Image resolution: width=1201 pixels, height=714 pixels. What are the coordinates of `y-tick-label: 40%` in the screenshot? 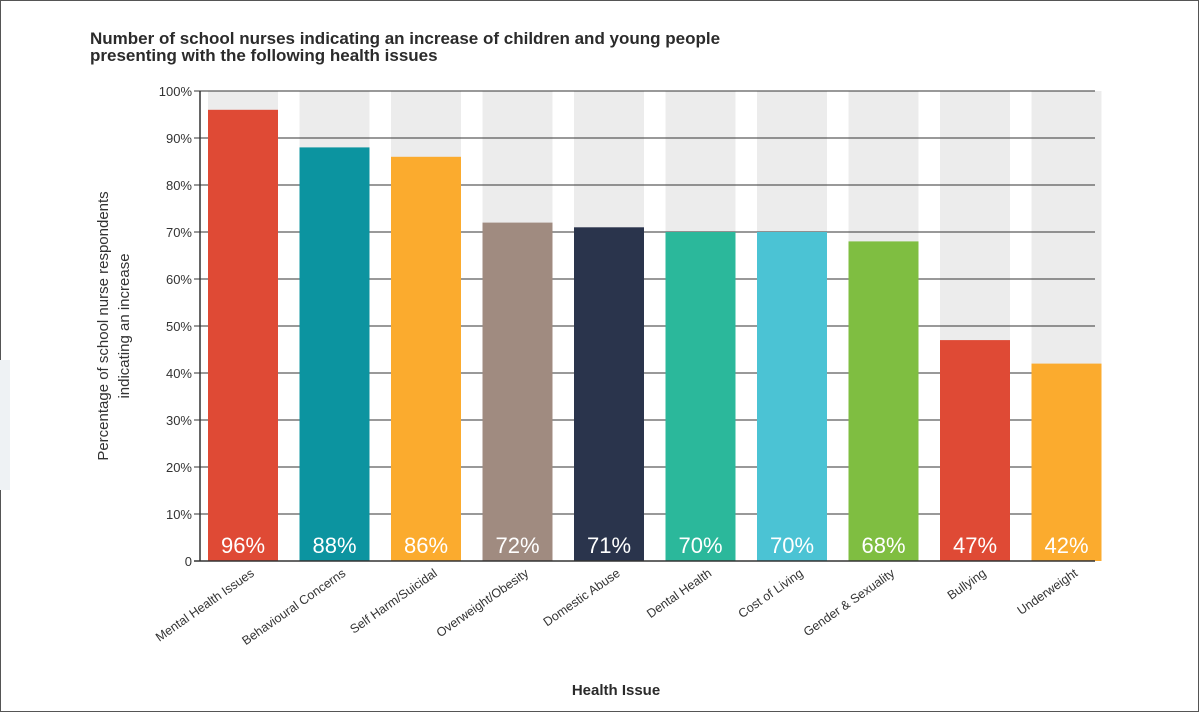 It's located at (179, 373).